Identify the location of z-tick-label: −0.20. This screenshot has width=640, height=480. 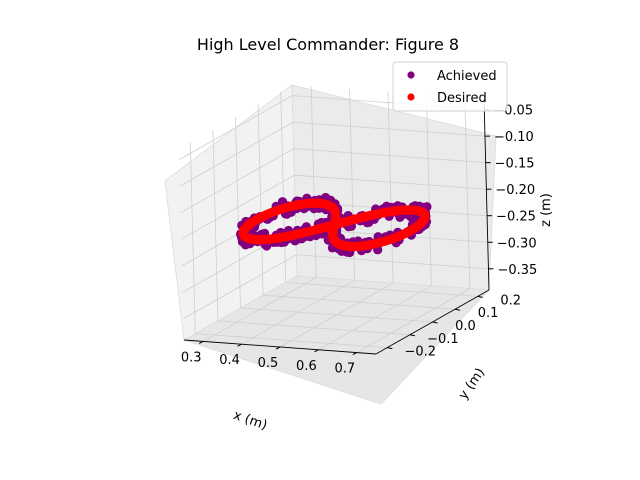
(515, 190).